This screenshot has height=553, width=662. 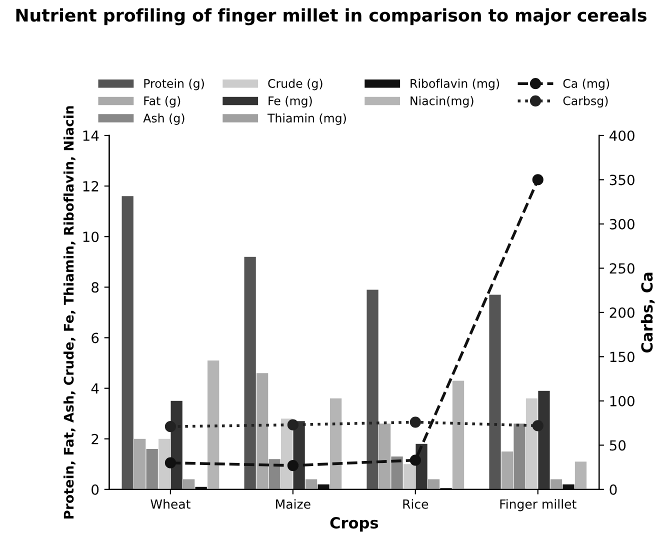 What do you see at coordinates (622, 312) in the screenshot?
I see `y2-tick-label: 200` at bounding box center [622, 312].